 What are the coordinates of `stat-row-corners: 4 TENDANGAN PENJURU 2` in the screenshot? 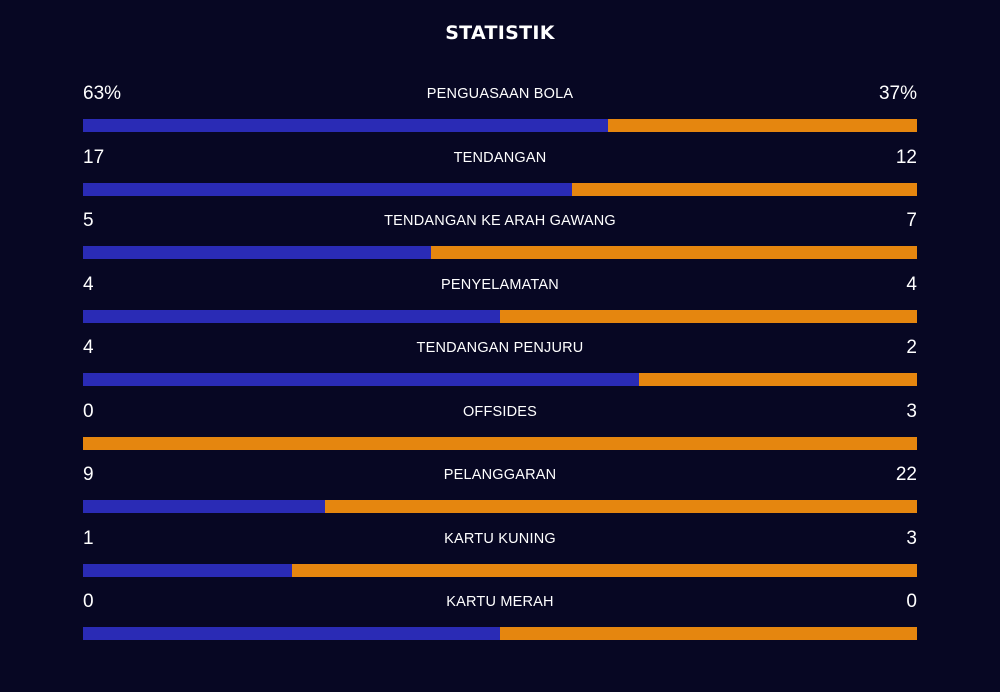 It's located at (500, 366).